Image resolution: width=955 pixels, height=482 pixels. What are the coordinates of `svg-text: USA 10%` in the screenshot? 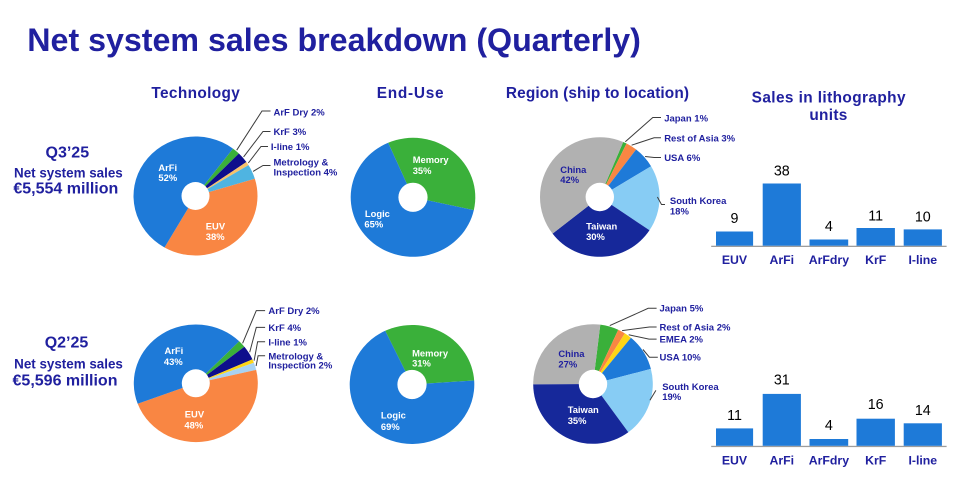 It's located at (681, 358).